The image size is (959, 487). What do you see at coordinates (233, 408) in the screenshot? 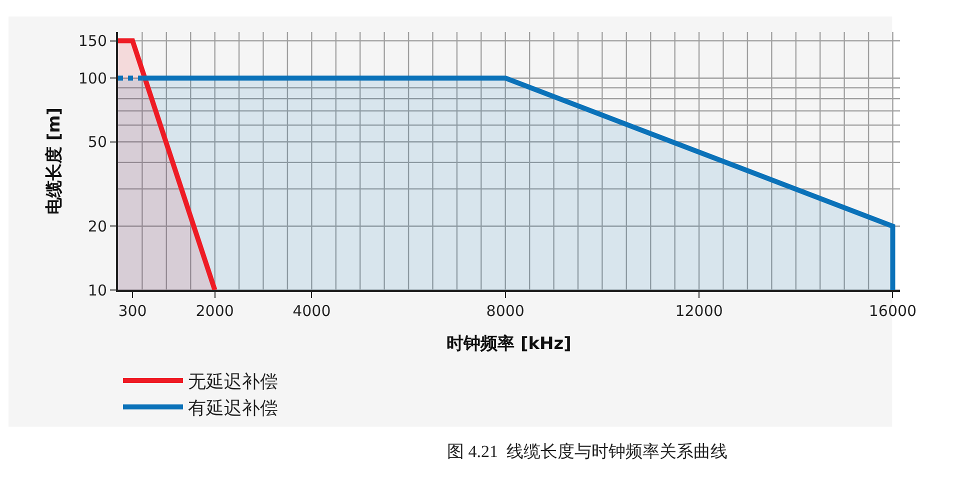
I see `legend-label: 有延迟补偿` at bounding box center [233, 408].